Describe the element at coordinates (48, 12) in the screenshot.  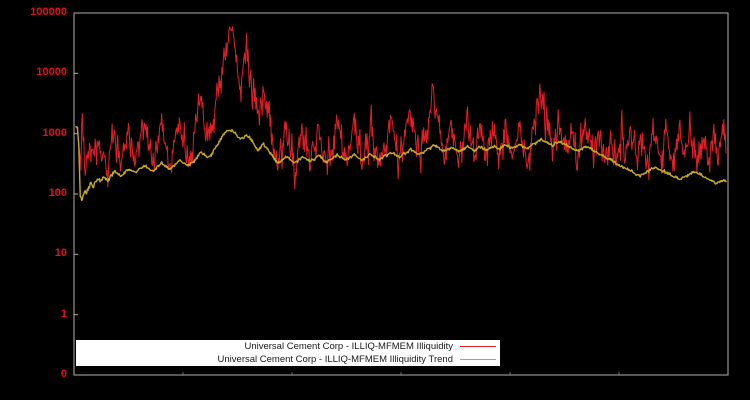
I see `y-axis-tick-label: 100000` at that location.